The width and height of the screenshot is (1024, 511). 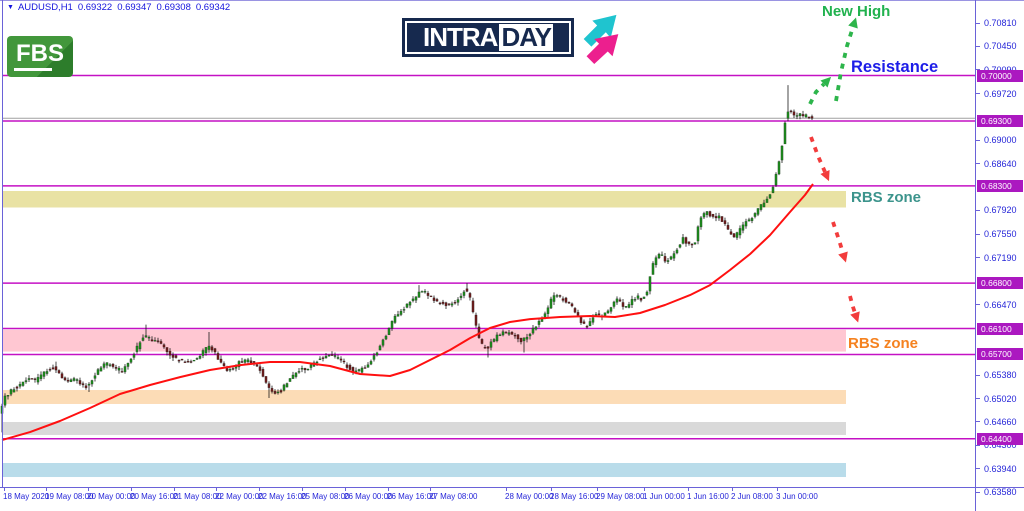 What do you see at coordinates (708, 496) in the screenshot?
I see `time-axis-label: 1 Jun 16:00` at bounding box center [708, 496].